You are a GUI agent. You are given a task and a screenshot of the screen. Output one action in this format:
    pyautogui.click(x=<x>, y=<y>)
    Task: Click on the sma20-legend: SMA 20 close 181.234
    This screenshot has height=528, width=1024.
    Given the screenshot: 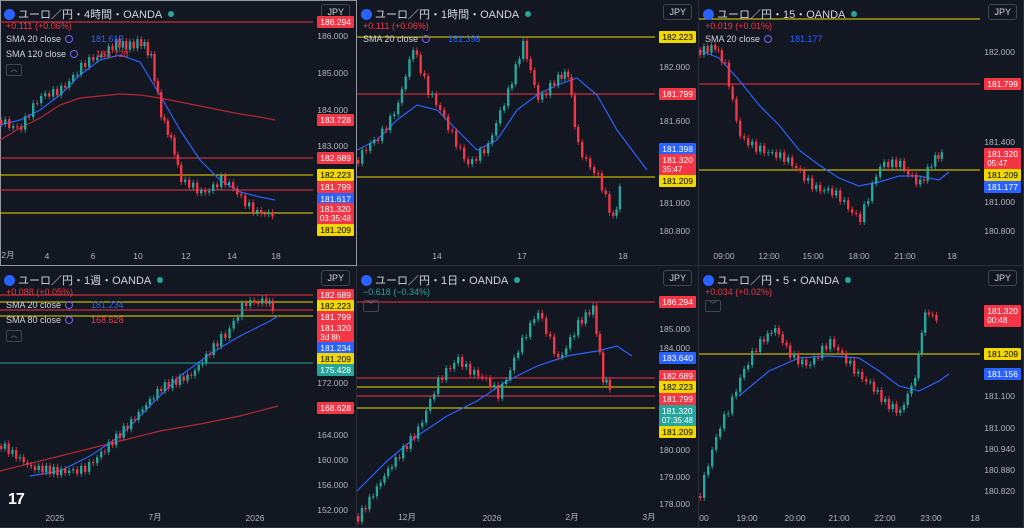 What is the action you would take?
    pyautogui.click(x=65, y=305)
    